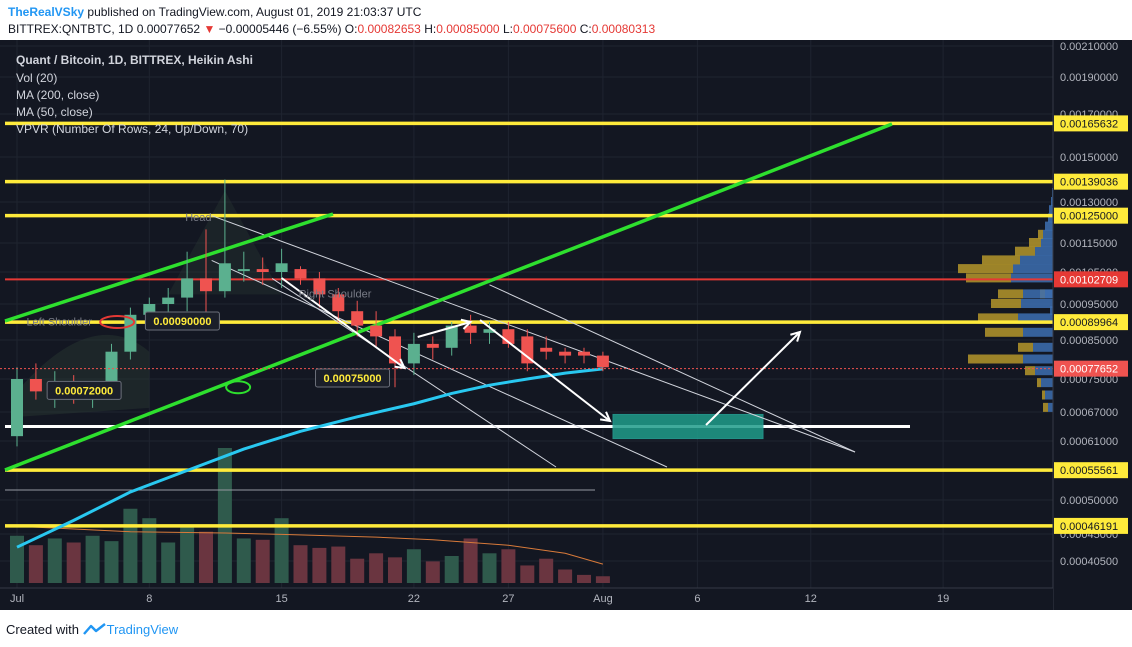 The image size is (1132, 647). I want to click on ohlc-low-label: L:, so click(507, 29).